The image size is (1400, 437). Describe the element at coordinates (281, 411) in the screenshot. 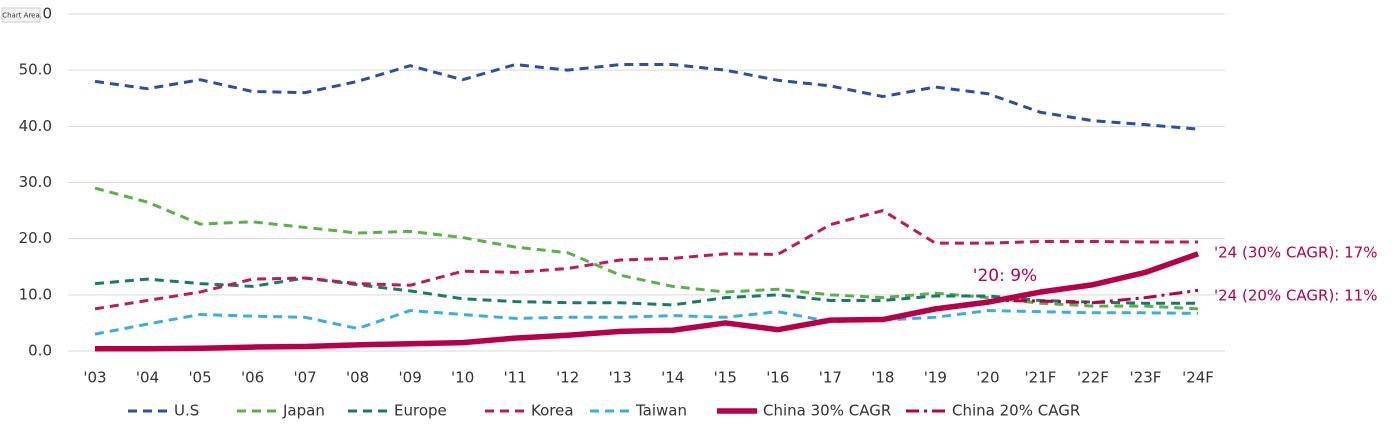

I see `legend-item: Japan` at that location.